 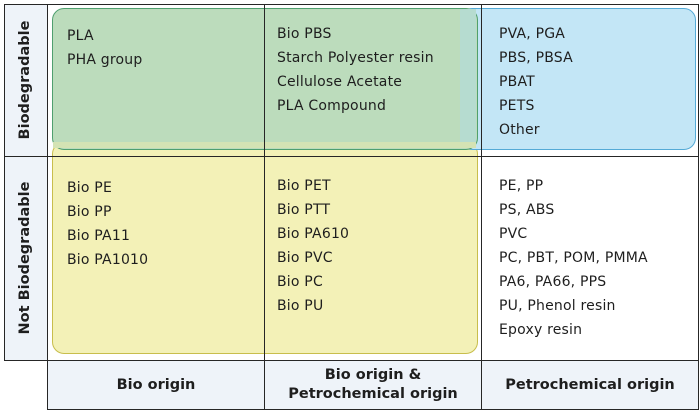 What do you see at coordinates (305, 258) in the screenshot?
I see `material-item: Bio PVC` at bounding box center [305, 258].